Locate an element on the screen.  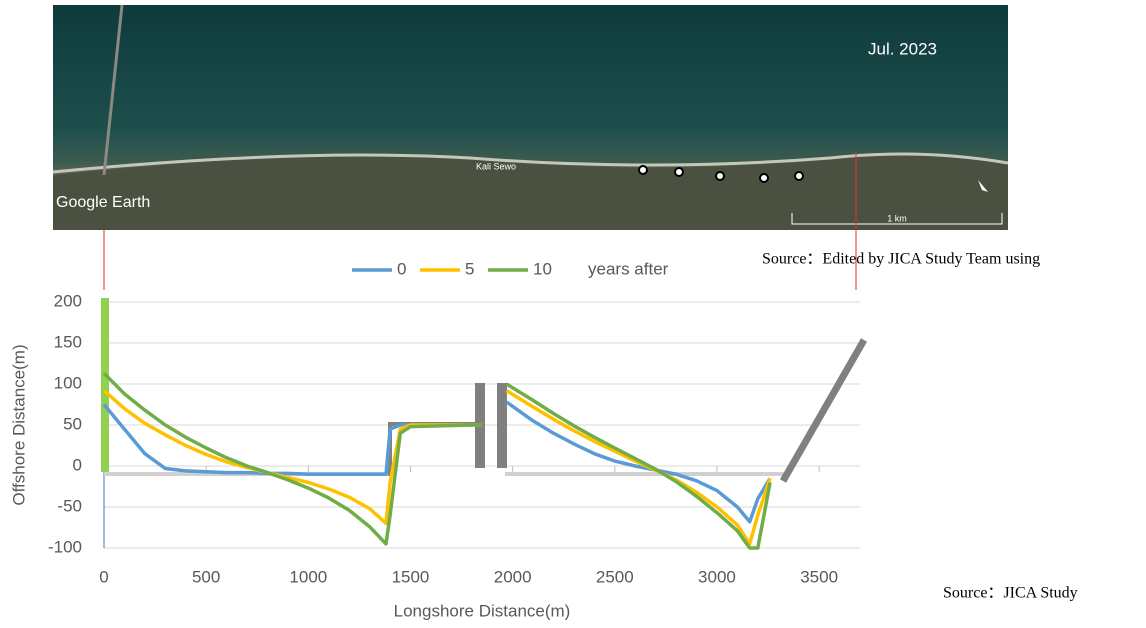
x-tick-label: 3500 is located at coordinates (819, 576).